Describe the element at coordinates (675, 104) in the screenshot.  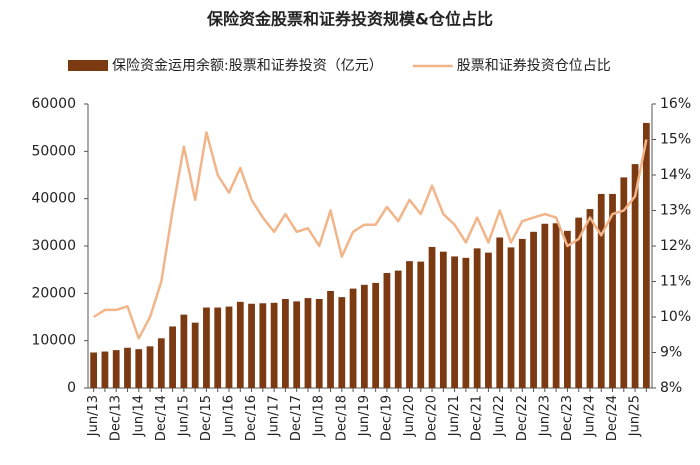
I see `y2-tick-label: 16%` at that location.